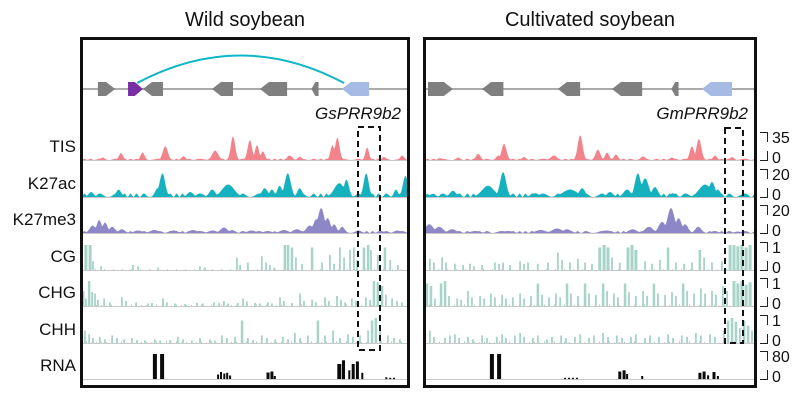 The height and width of the screenshot is (402, 800). I want to click on scale-min-K27ac: 0, so click(776, 195).